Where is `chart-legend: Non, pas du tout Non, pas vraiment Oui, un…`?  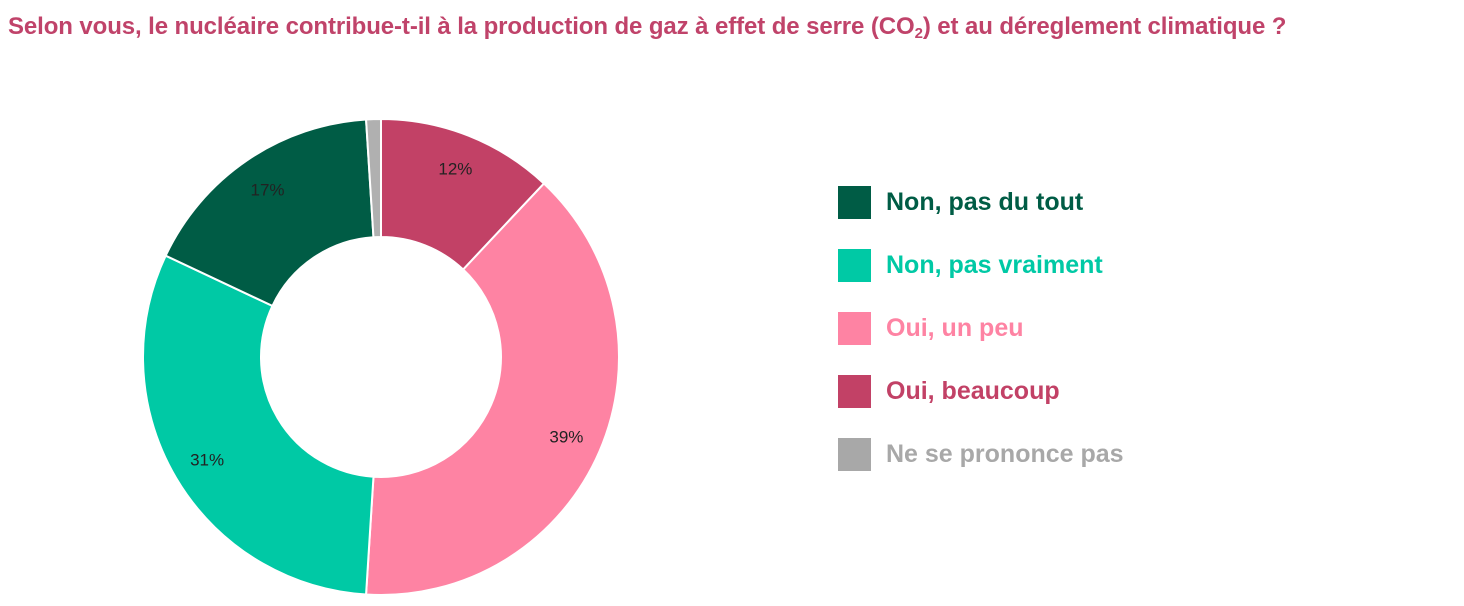 chart-legend: Non, pas du tout Non, pas vraiment Oui, un… is located at coordinates (981, 341).